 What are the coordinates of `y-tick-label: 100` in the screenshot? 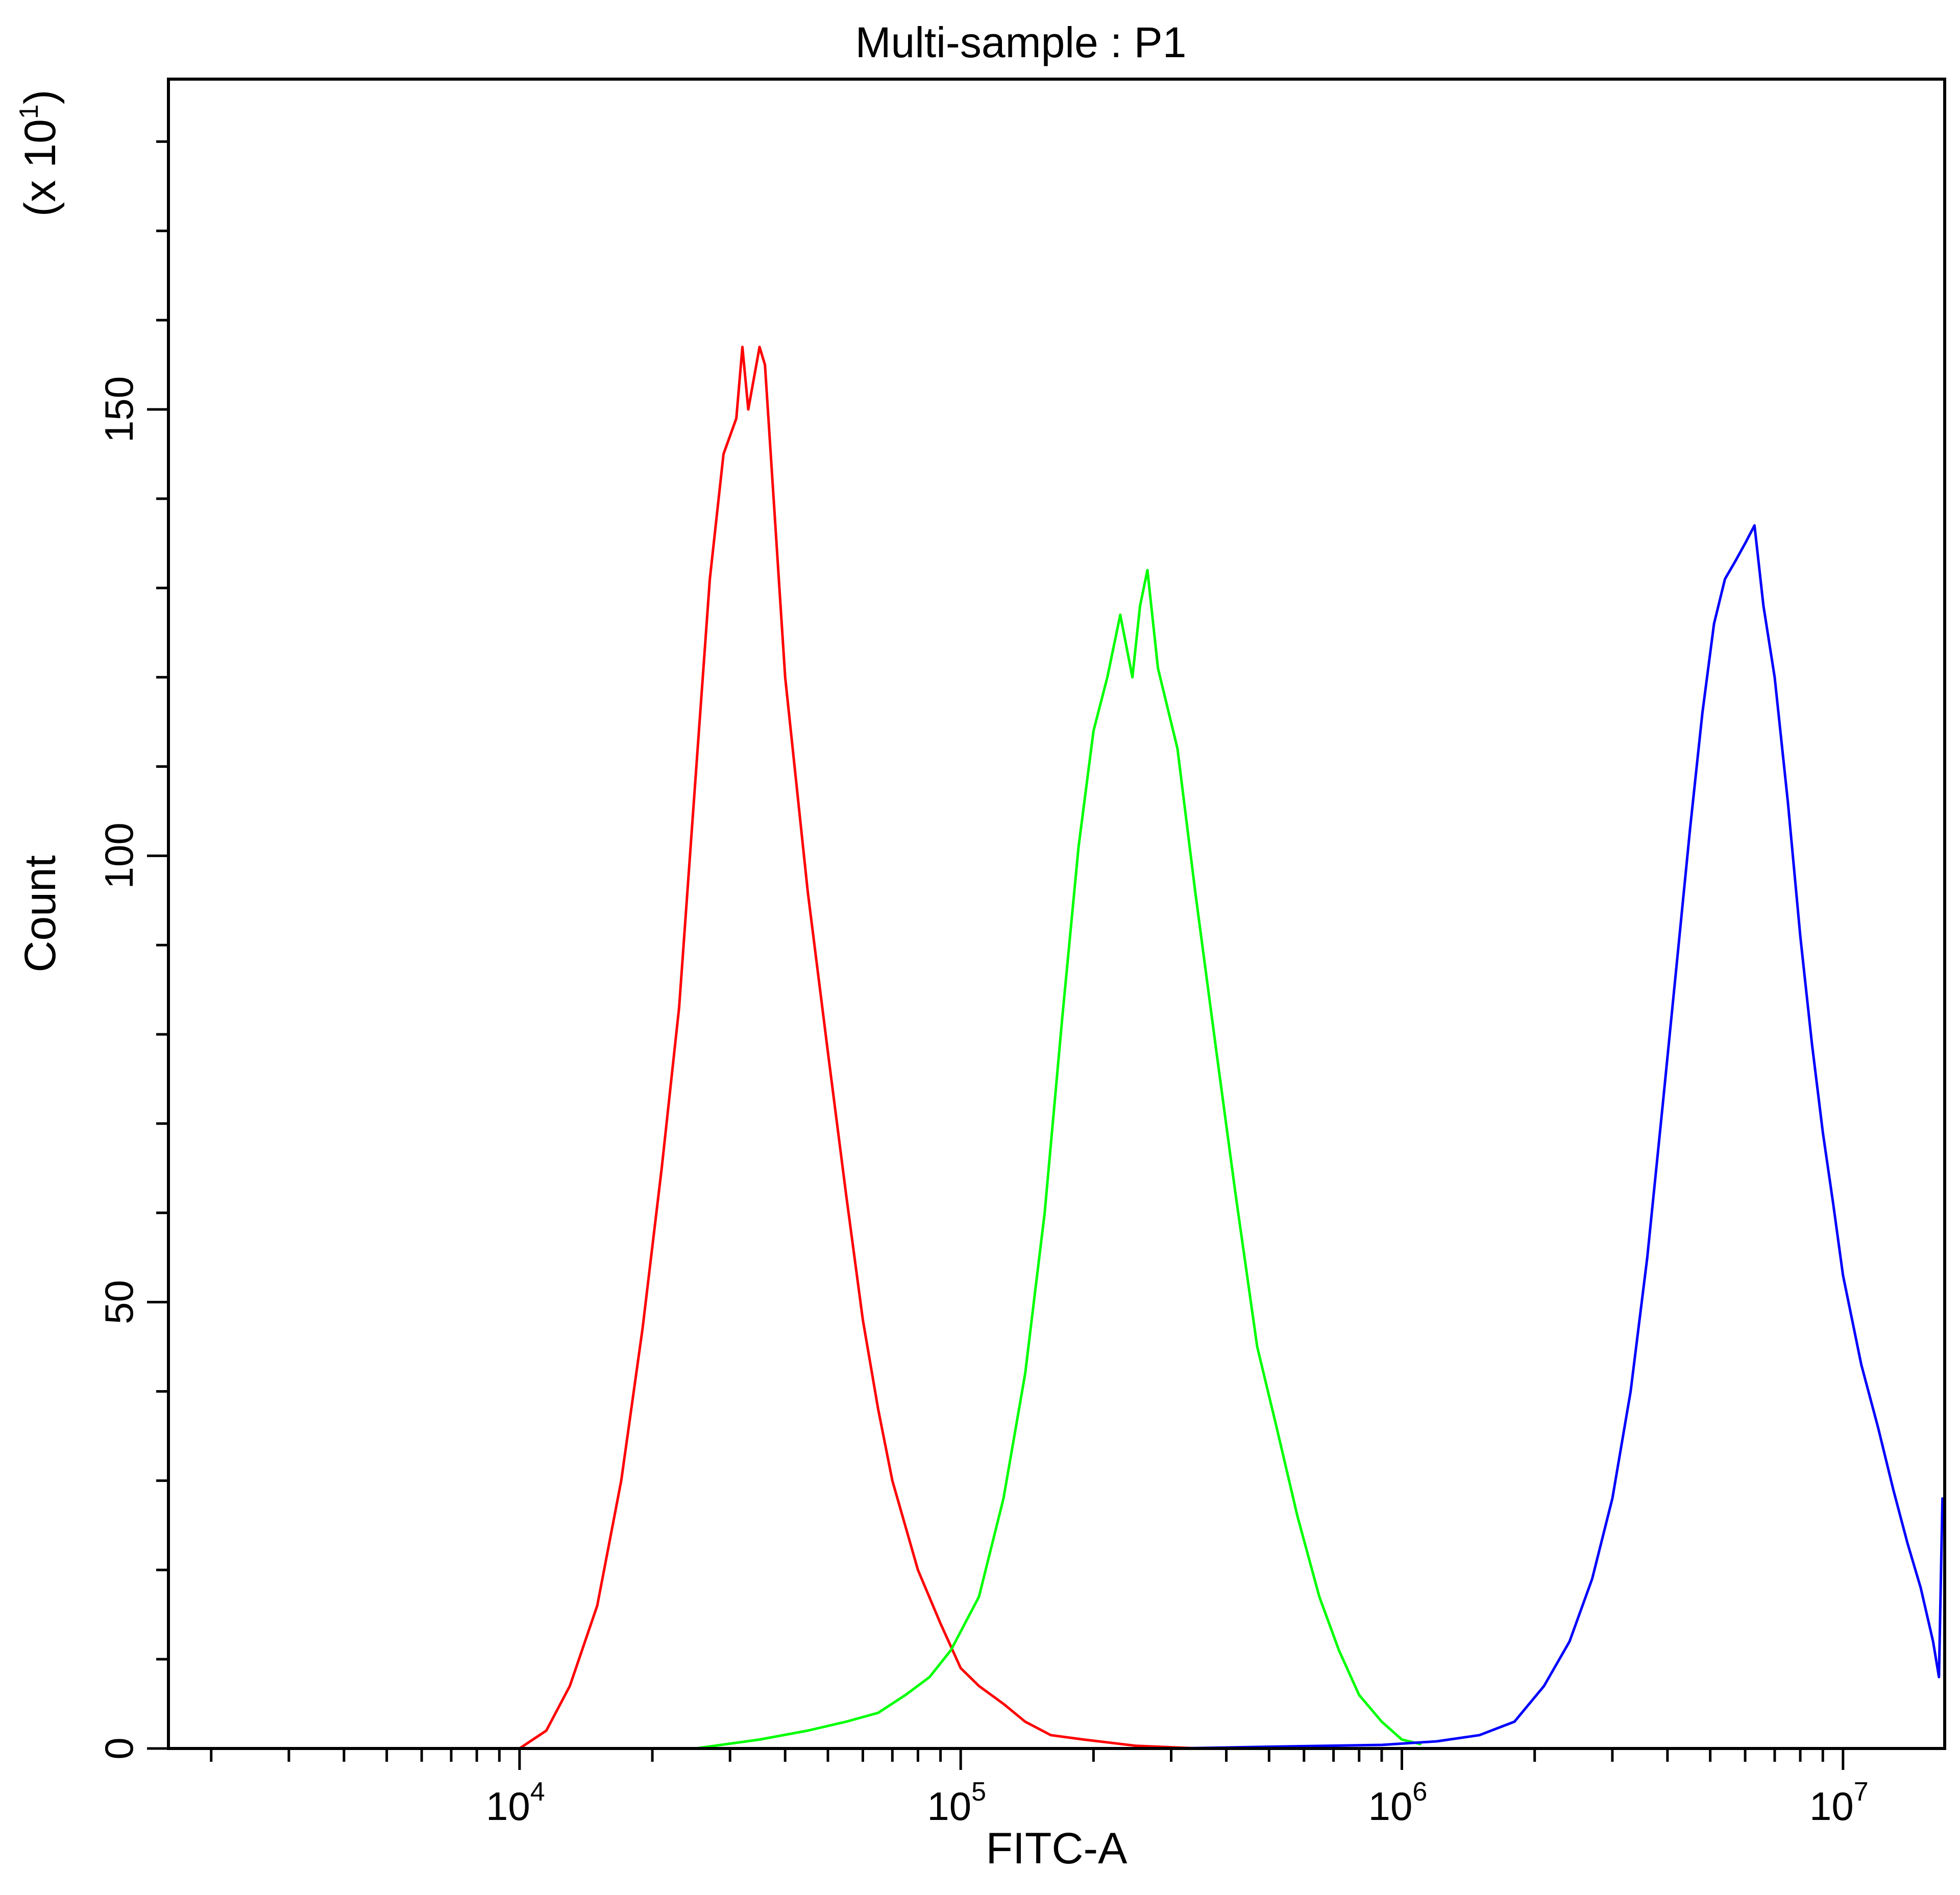 It's located at (118, 855).